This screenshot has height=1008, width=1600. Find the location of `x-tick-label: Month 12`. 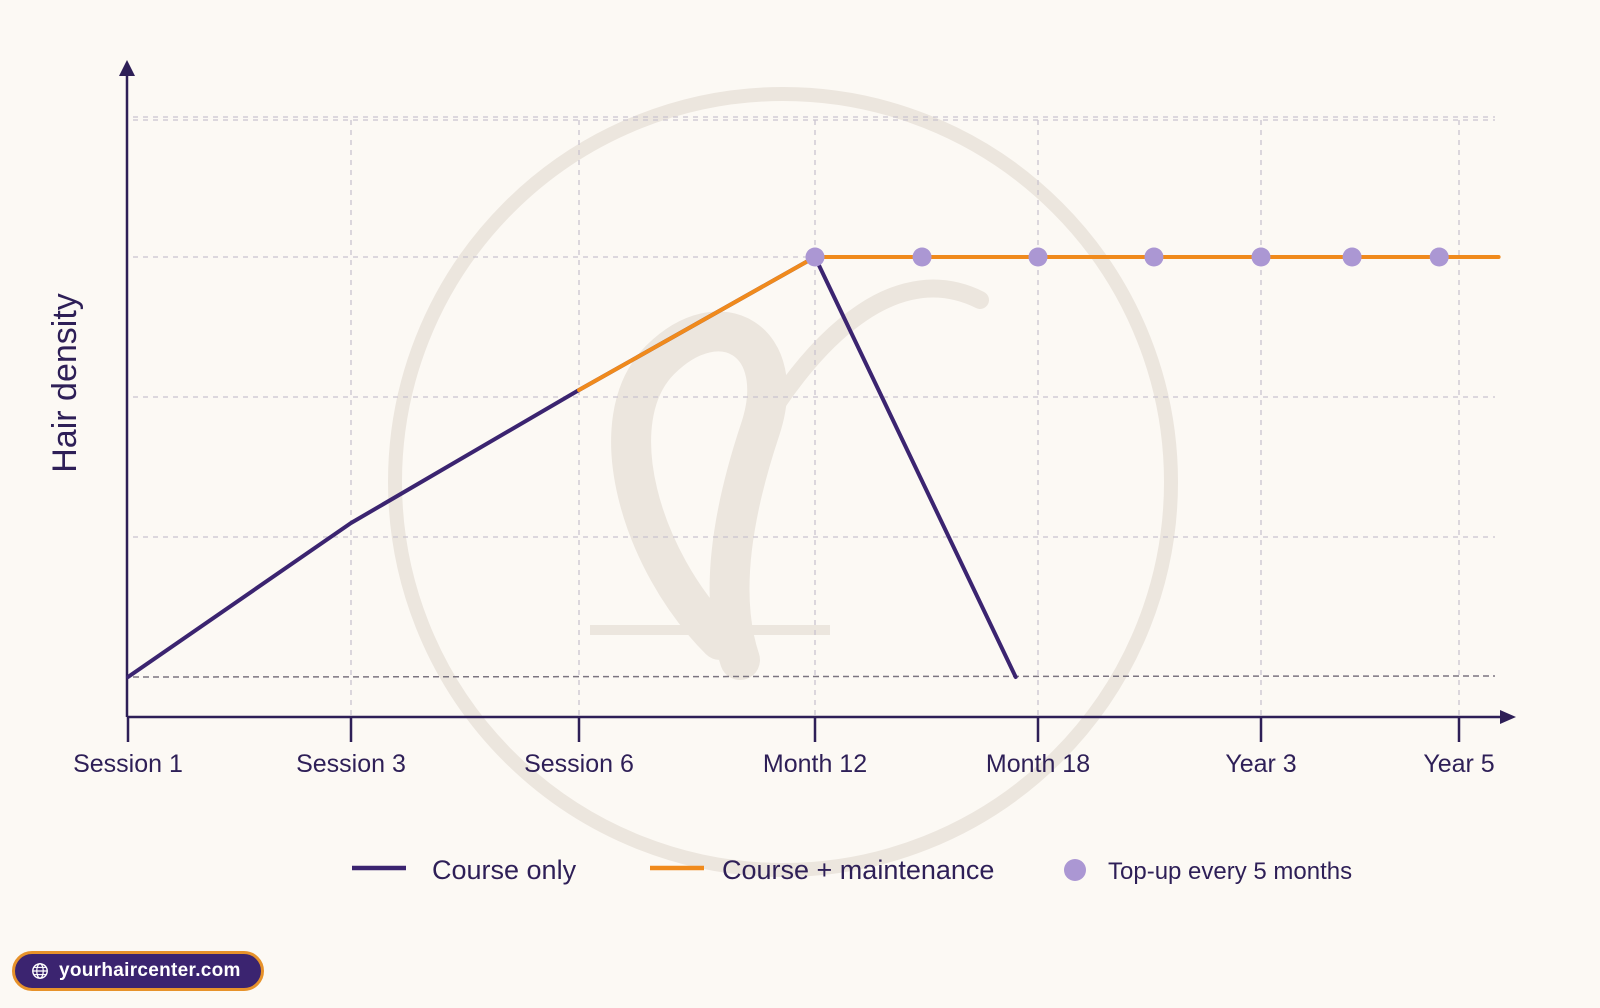

x-tick-label: Month 12 is located at coordinates (815, 764).